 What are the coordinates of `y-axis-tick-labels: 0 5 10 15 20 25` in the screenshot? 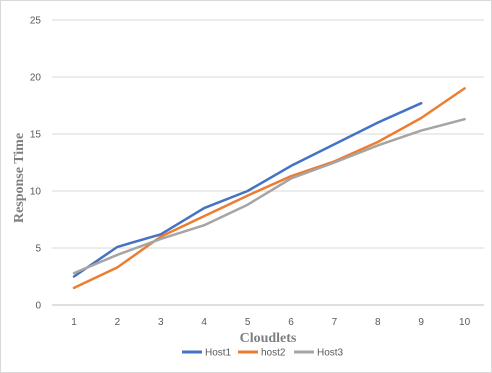 It's located at (36, 164).